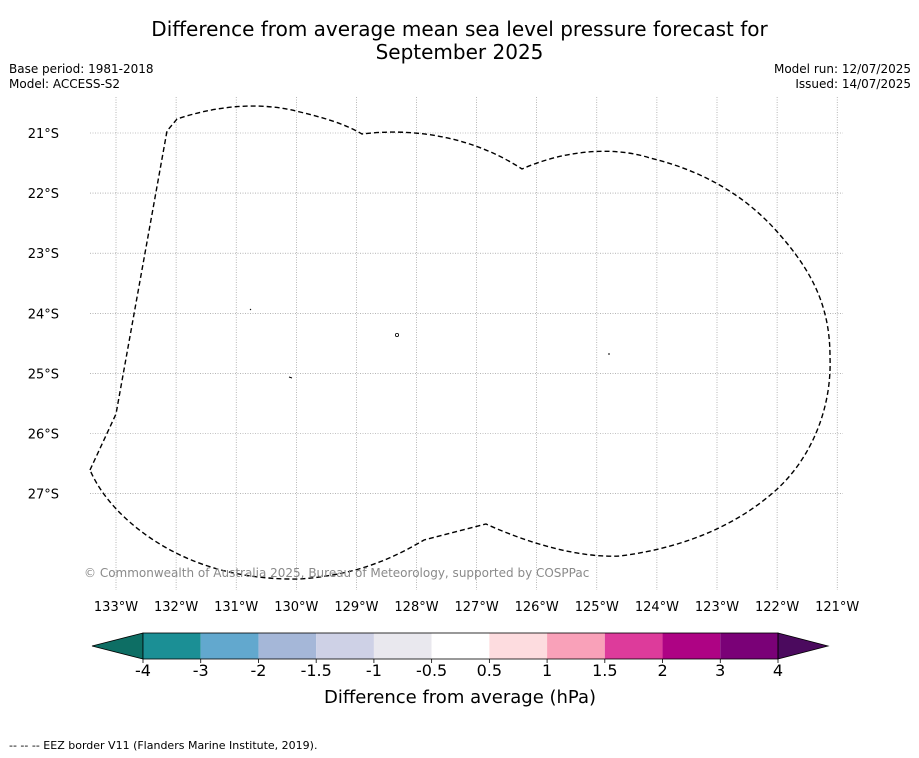  I want to click on lon-tick-label: 129°W, so click(356, 607).